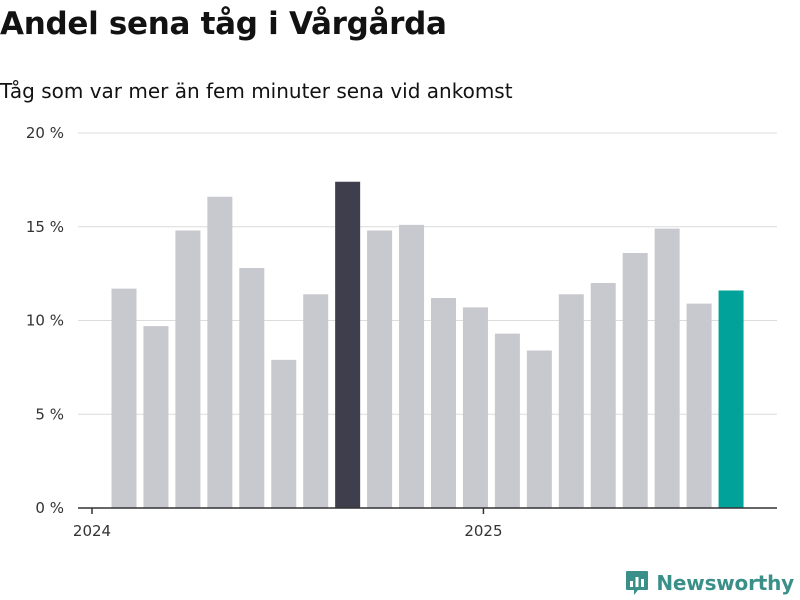 Image resolution: width=800 pixels, height=600 pixels. I want to click on brand-logo: Newsworthy, so click(709, 583).